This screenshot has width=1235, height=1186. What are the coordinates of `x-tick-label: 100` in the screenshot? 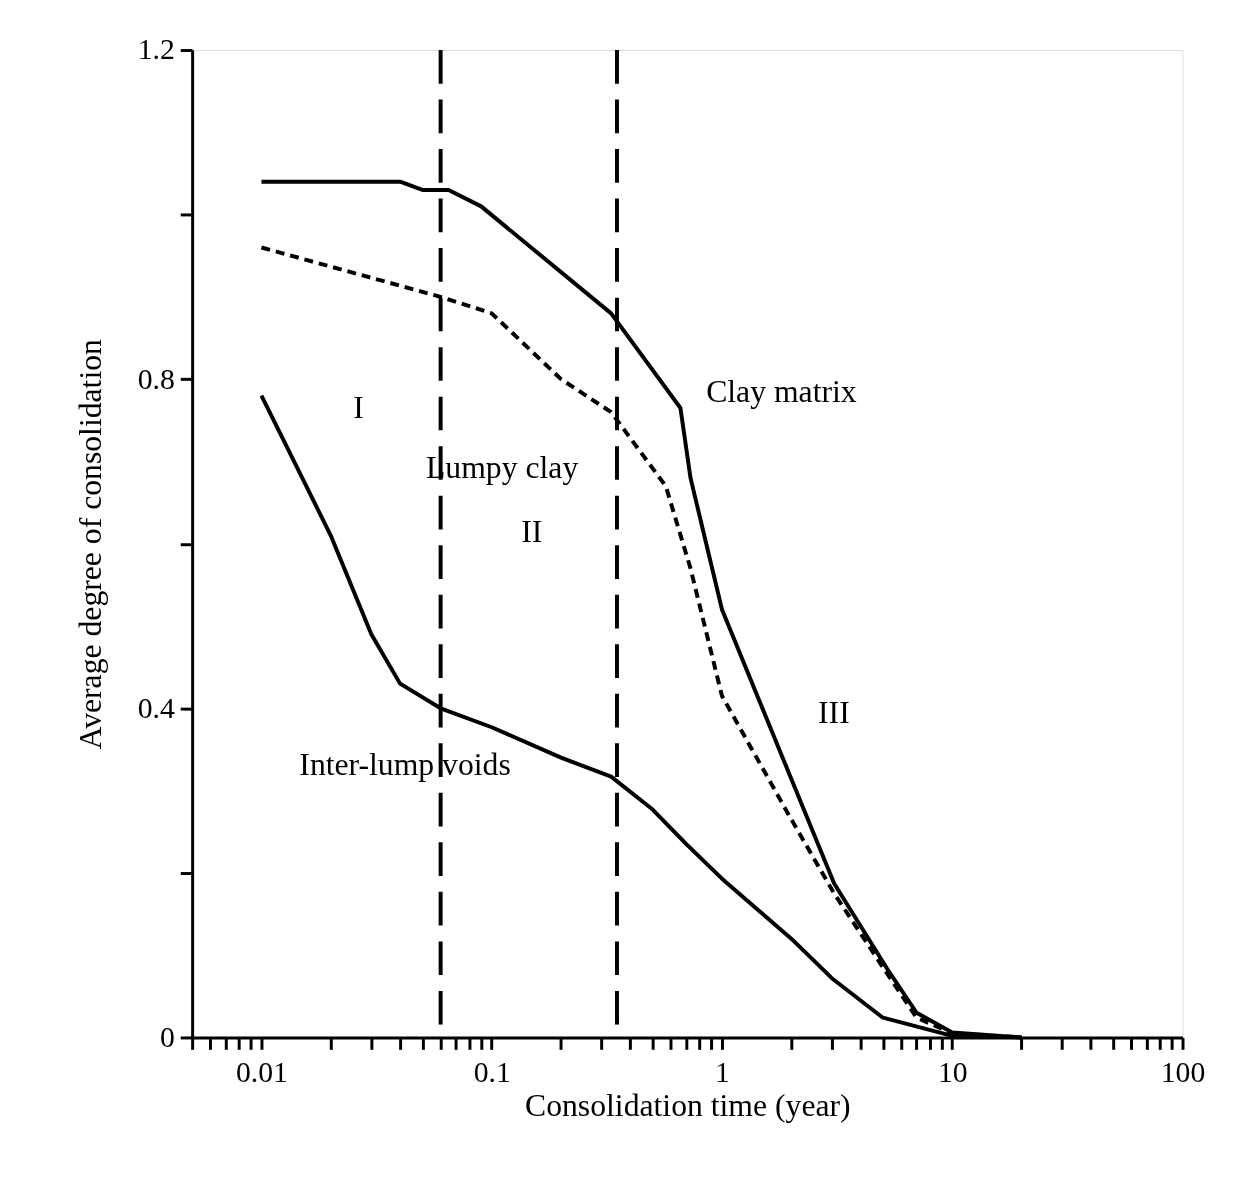 It's located at (1183, 1071).